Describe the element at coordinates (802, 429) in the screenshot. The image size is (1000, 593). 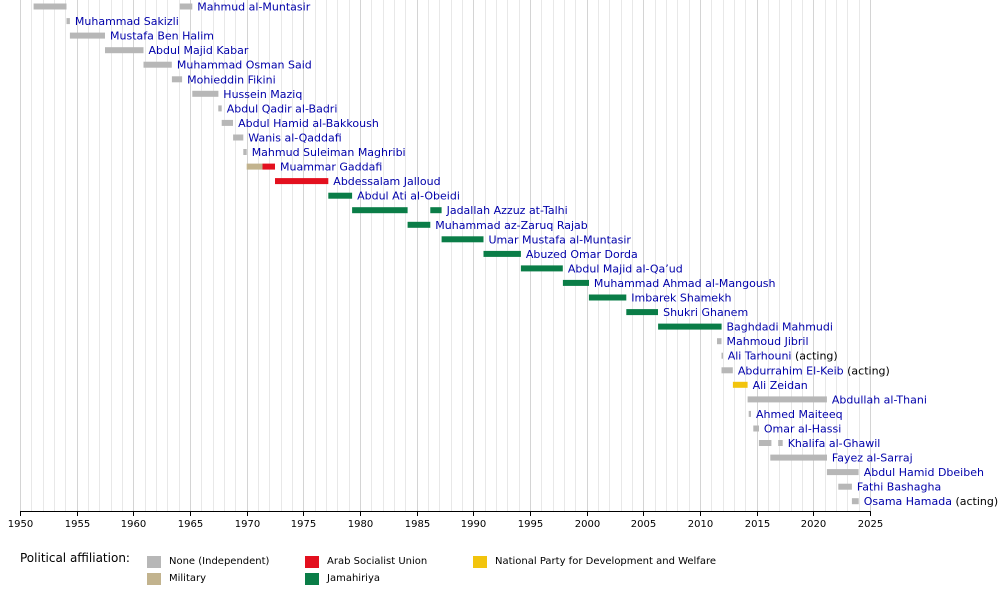
I see `pm-label: Omar al-Hassi` at that location.